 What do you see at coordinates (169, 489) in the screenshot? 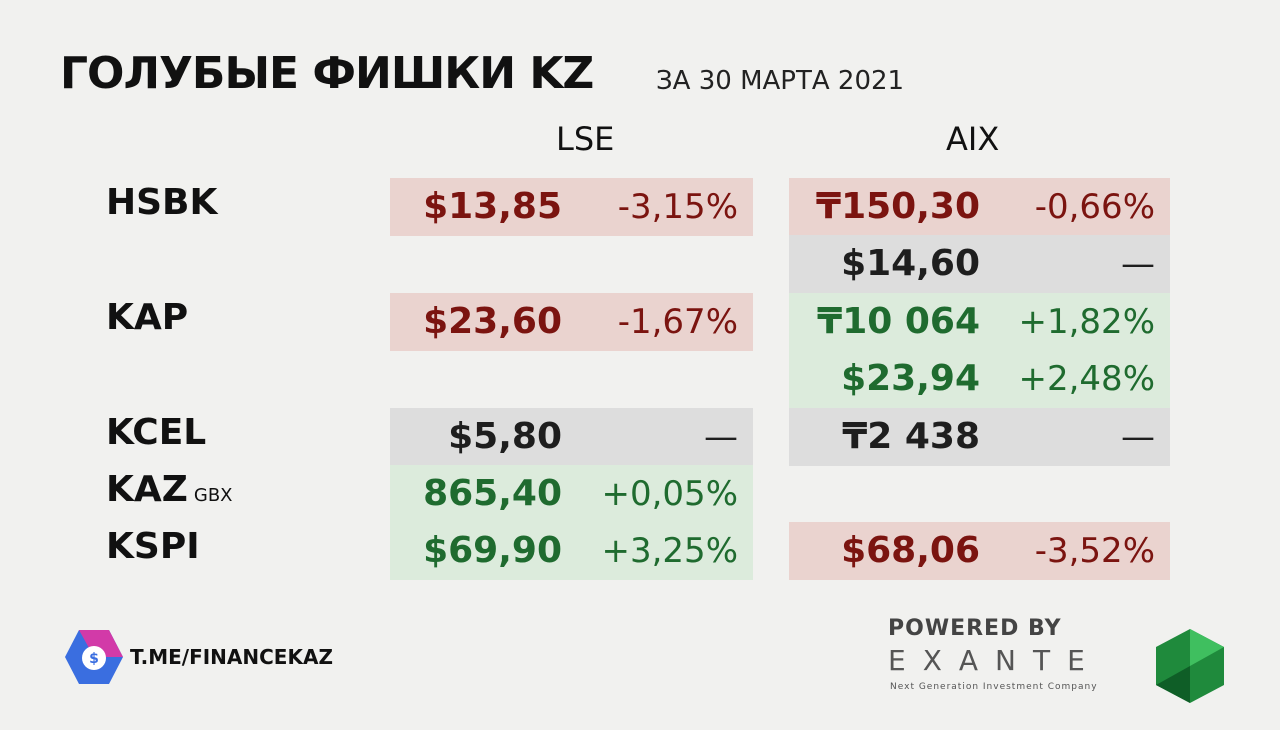
I see `ticker: KAZ GBX` at bounding box center [169, 489].